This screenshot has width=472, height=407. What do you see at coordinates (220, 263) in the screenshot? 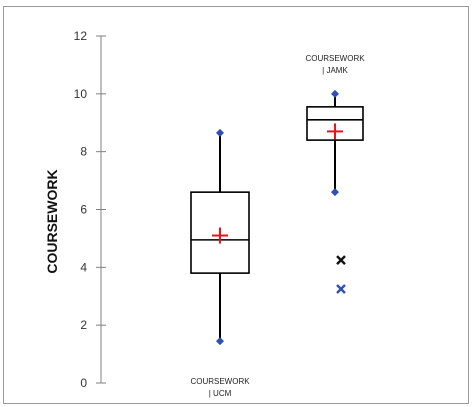
I see `box-series-1: COURSEWORK | UCM` at bounding box center [220, 263].